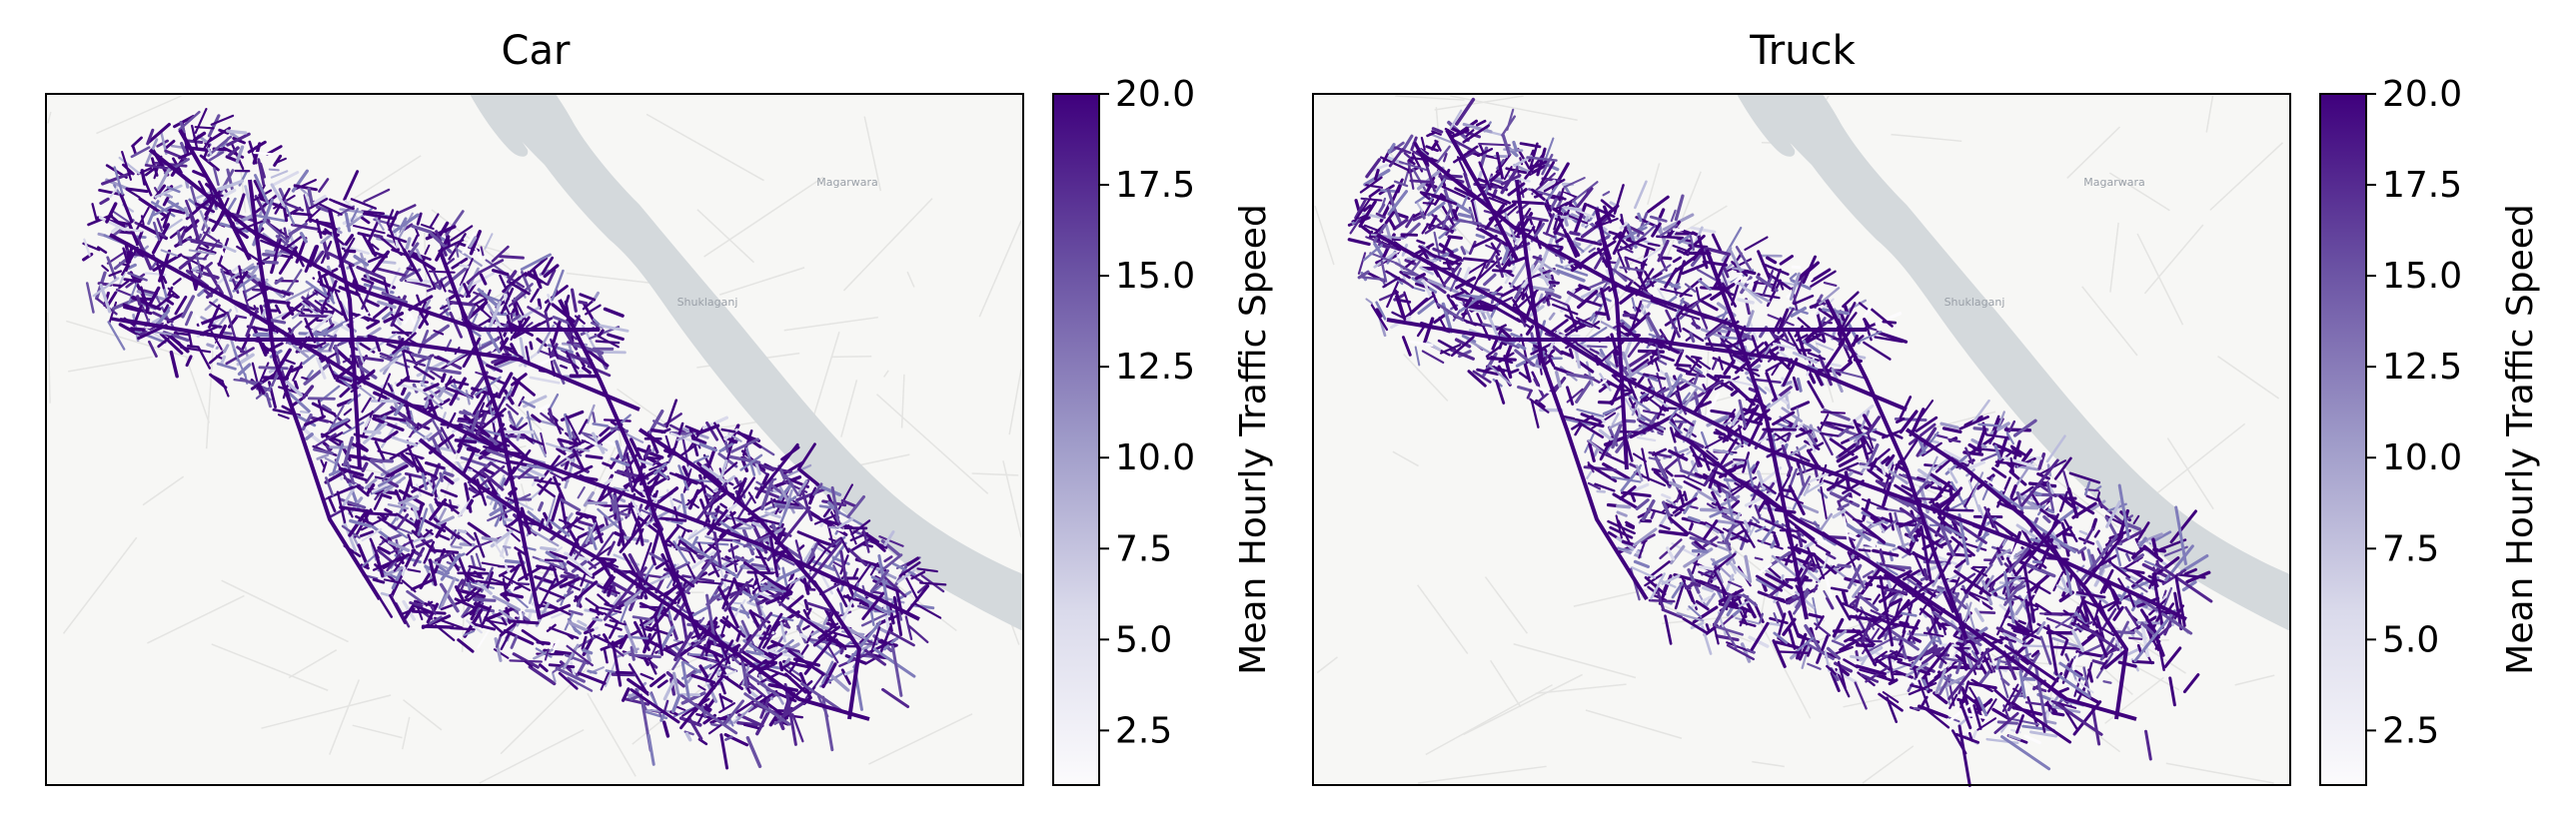 This screenshot has height=830, width=2576. Describe the element at coordinates (215, 195) in the screenshot. I see `major-road` at that location.